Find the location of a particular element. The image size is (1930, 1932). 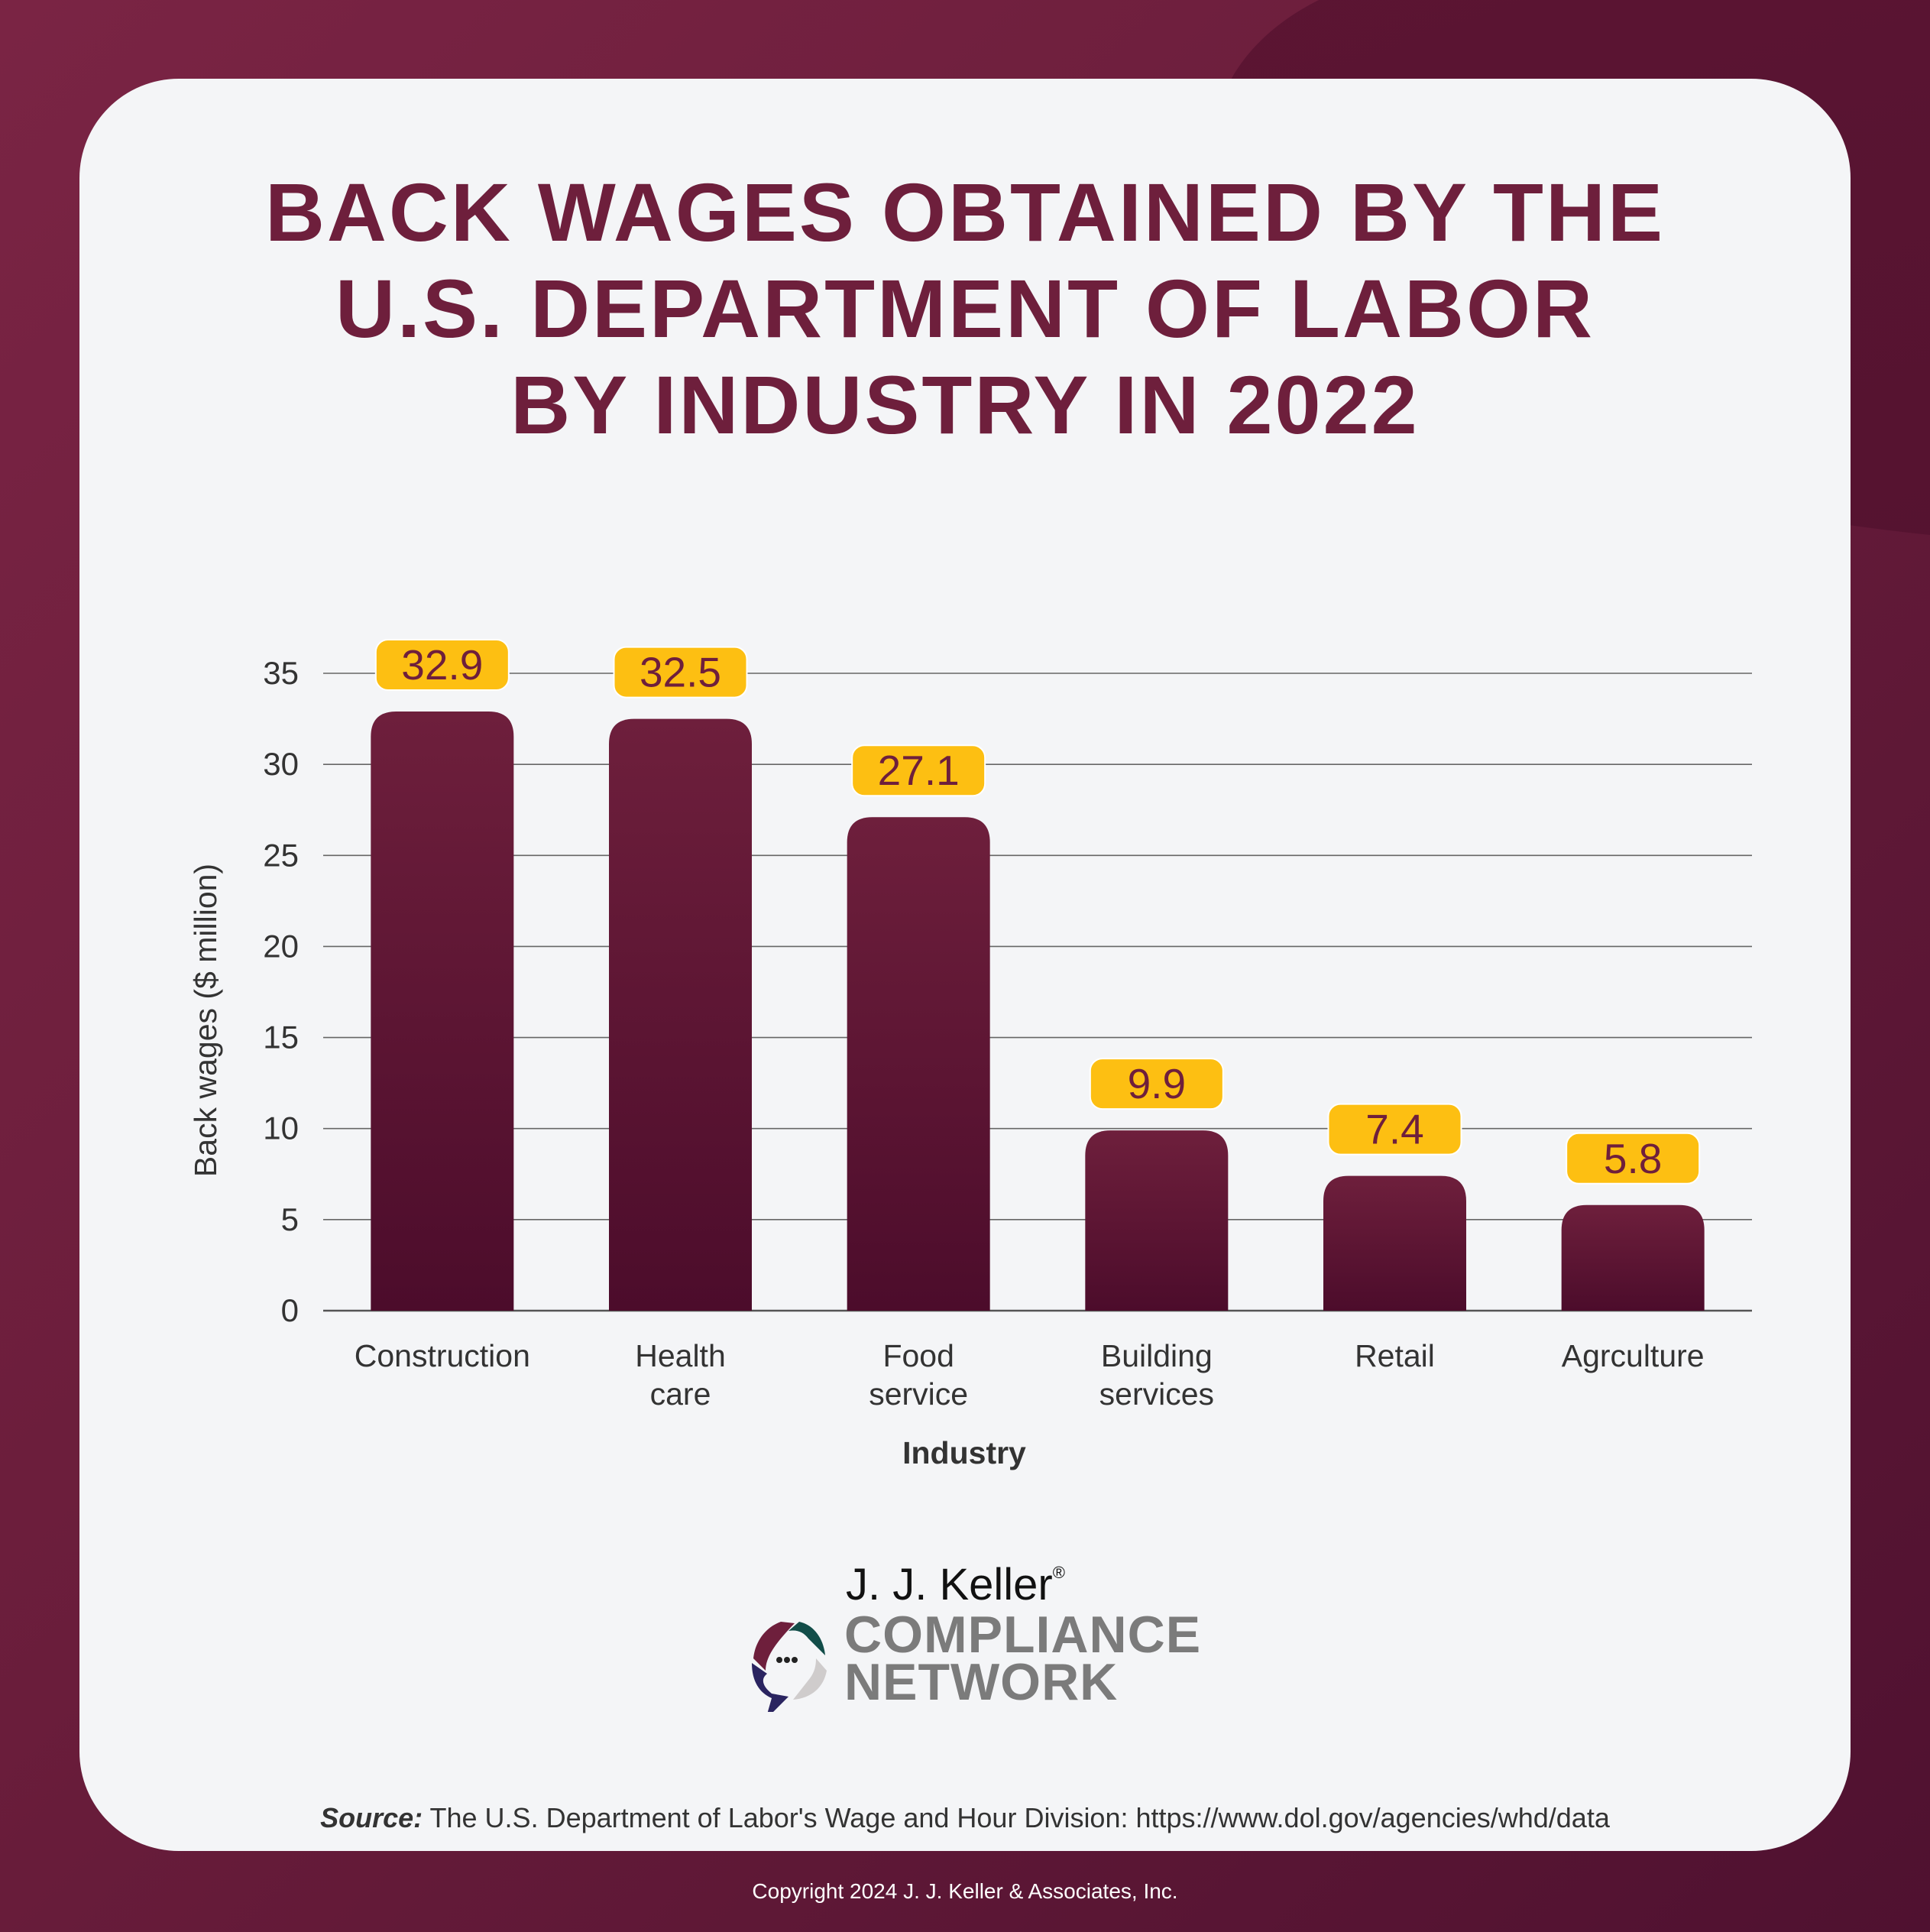

brand-subtitle: COMPLIANCE NETWORK is located at coordinates (1023, 1659).